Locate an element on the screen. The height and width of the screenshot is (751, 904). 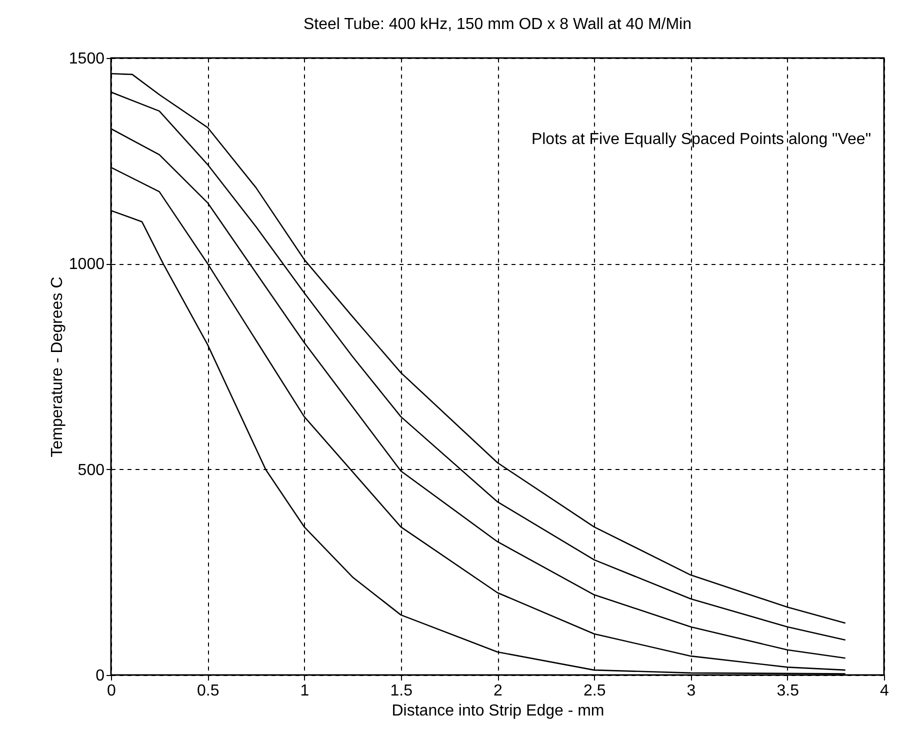
x-tick-label: 1 is located at coordinates (305, 691).